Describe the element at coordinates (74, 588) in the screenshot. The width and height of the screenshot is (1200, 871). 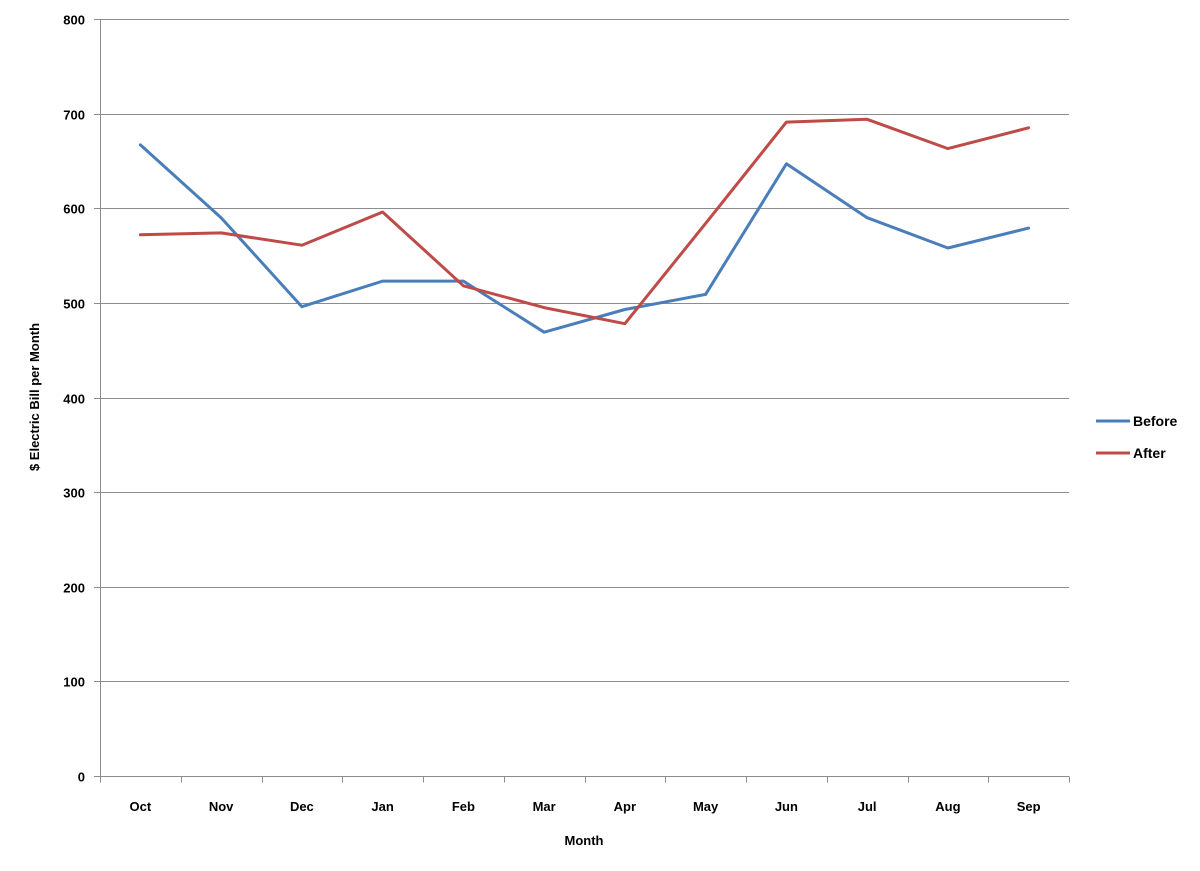
I see `y-tick-label: 200` at that location.